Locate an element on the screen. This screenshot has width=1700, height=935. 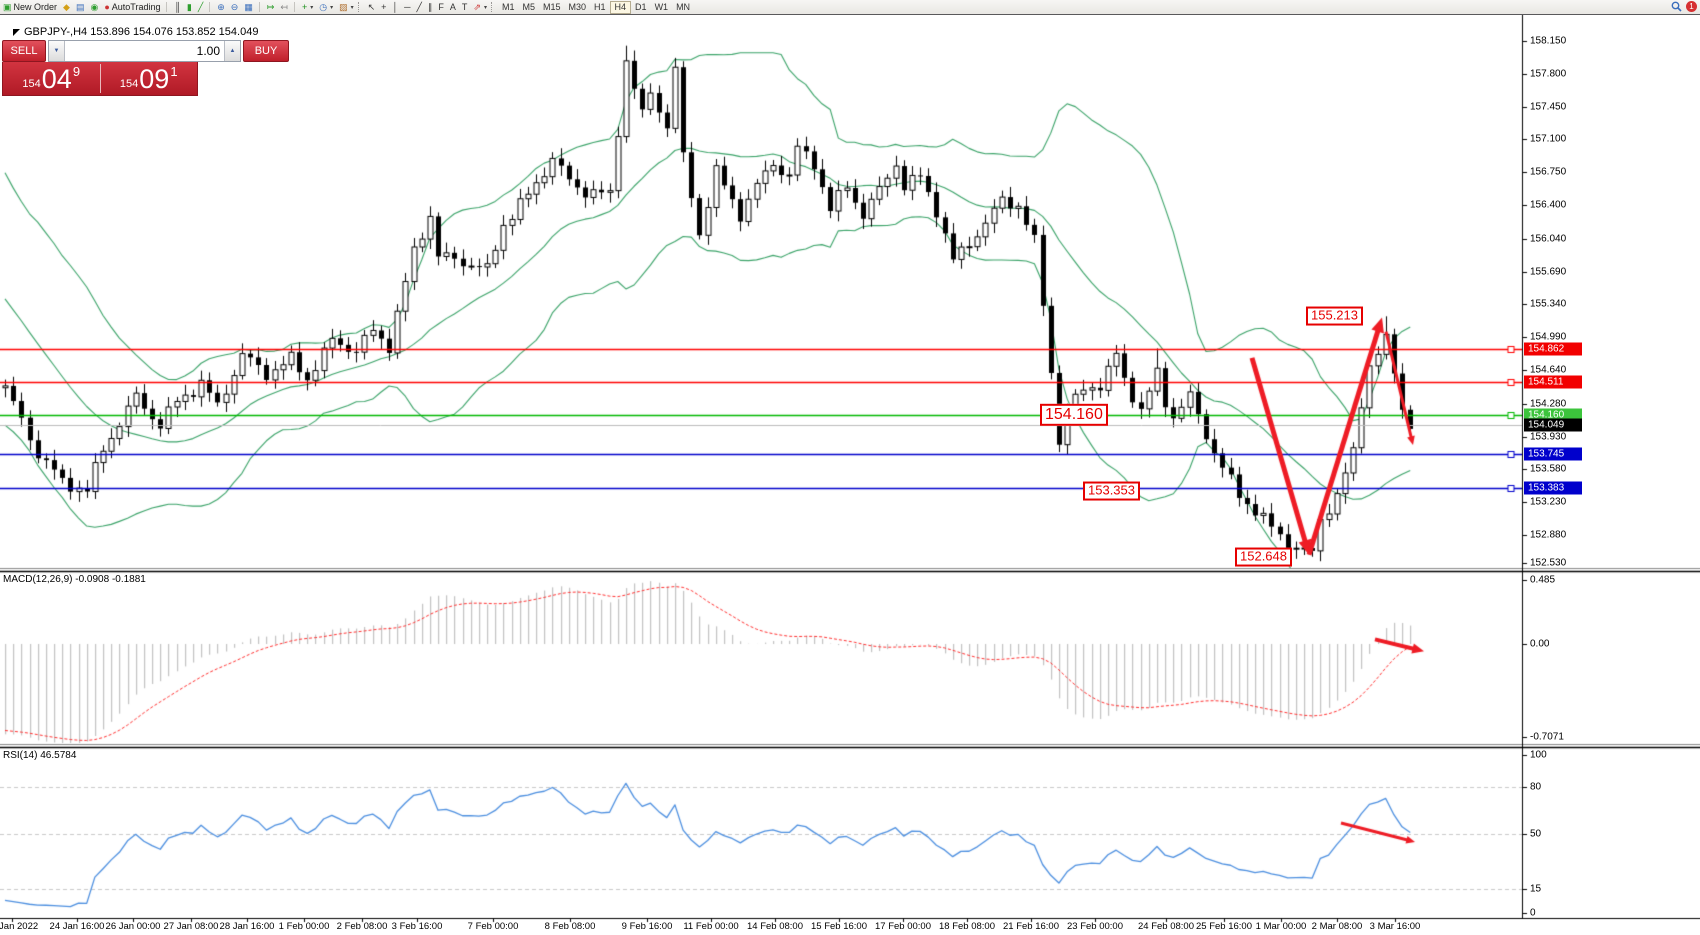
templates-icon: ▨ is located at coordinates (343, 7).